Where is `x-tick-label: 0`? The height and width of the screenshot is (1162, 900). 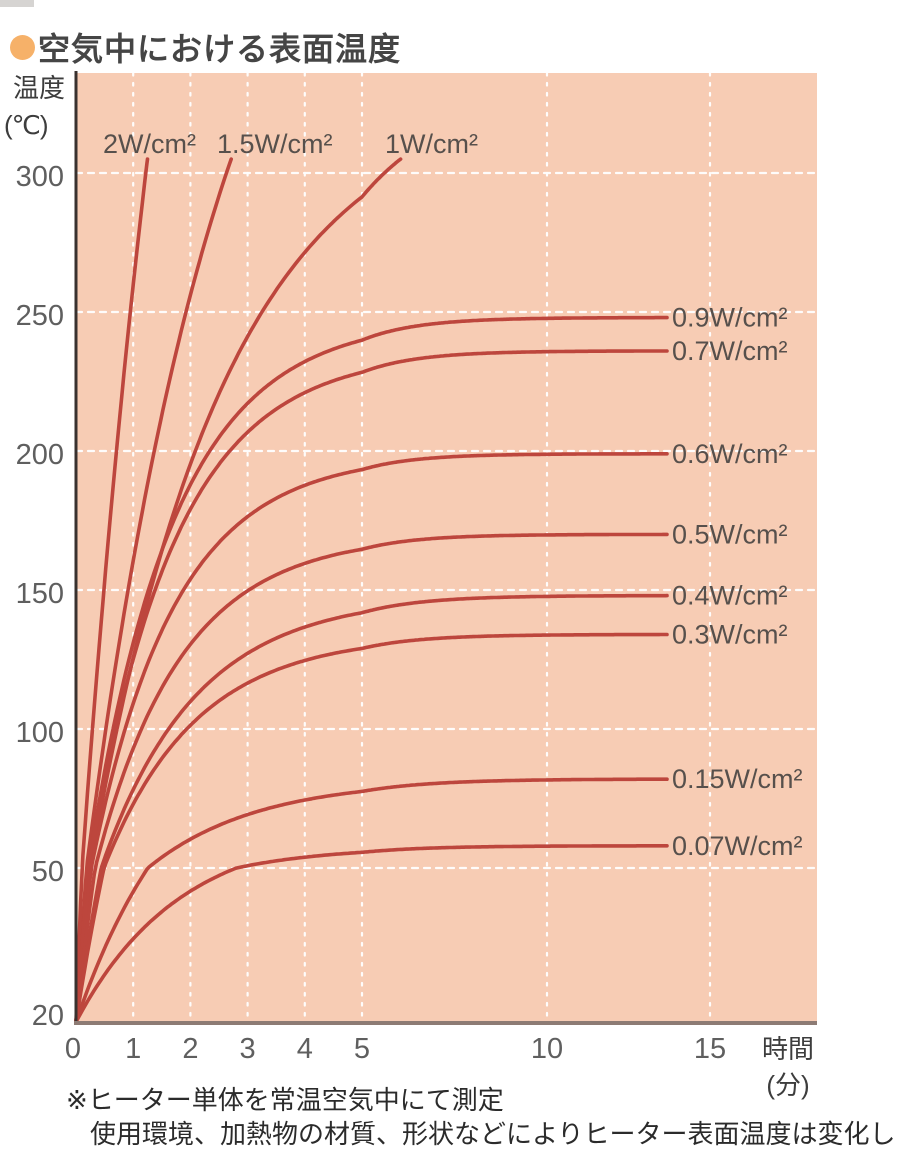 x-tick-label: 0 is located at coordinates (73, 1049).